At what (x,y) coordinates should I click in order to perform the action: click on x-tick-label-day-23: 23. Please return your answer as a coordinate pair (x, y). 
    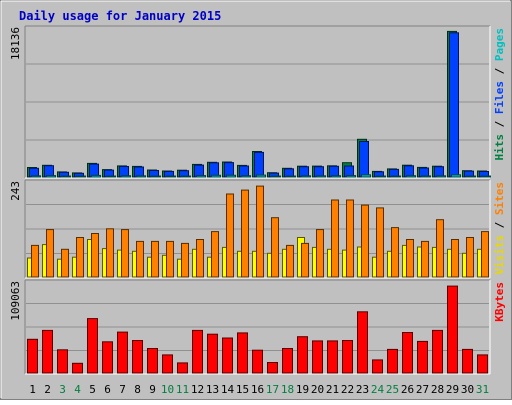
    Looking at the image, I should click on (362, 389).